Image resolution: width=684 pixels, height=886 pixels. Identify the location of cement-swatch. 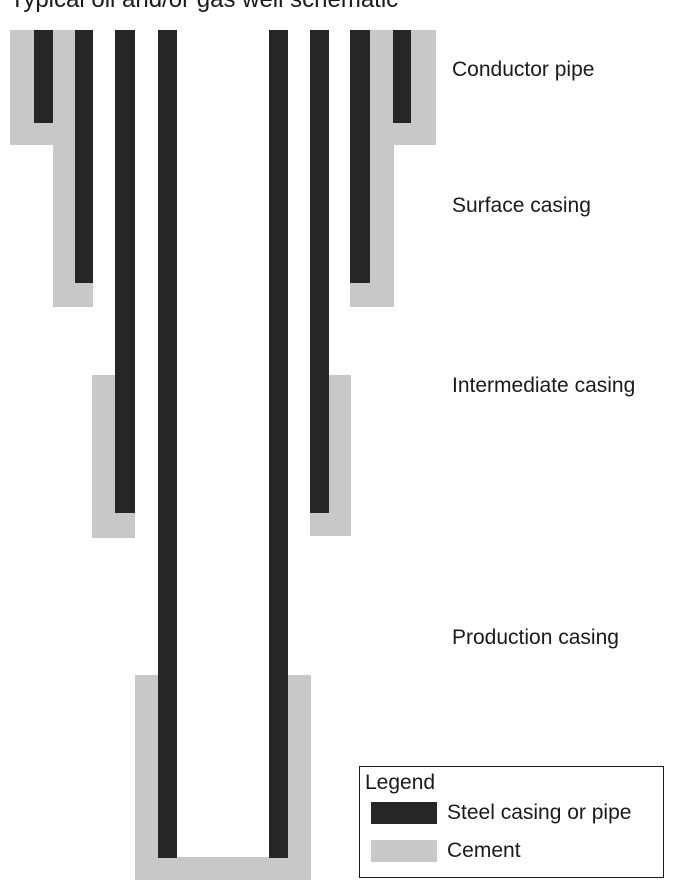
(404, 851).